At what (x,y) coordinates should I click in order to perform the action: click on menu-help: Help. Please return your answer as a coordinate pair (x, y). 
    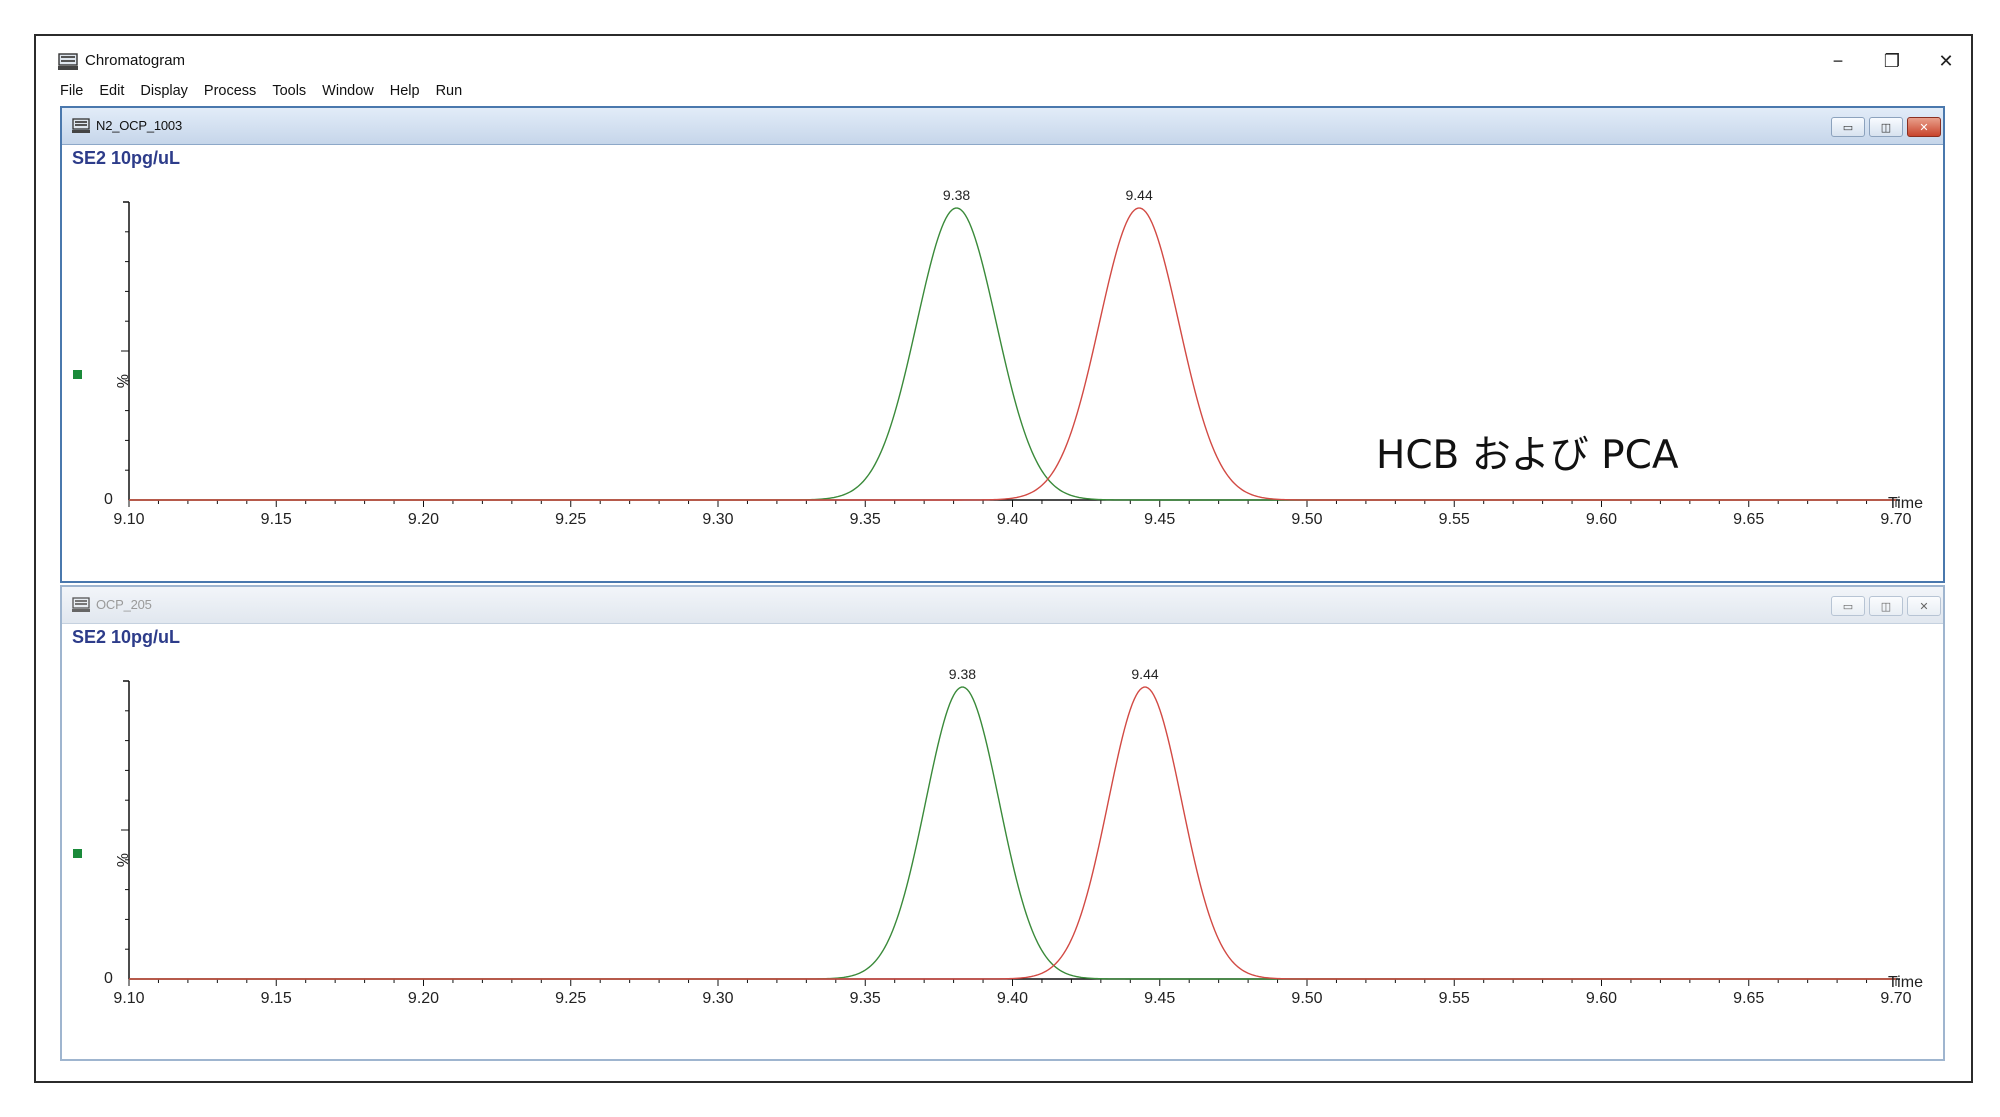
    Looking at the image, I should click on (404, 91).